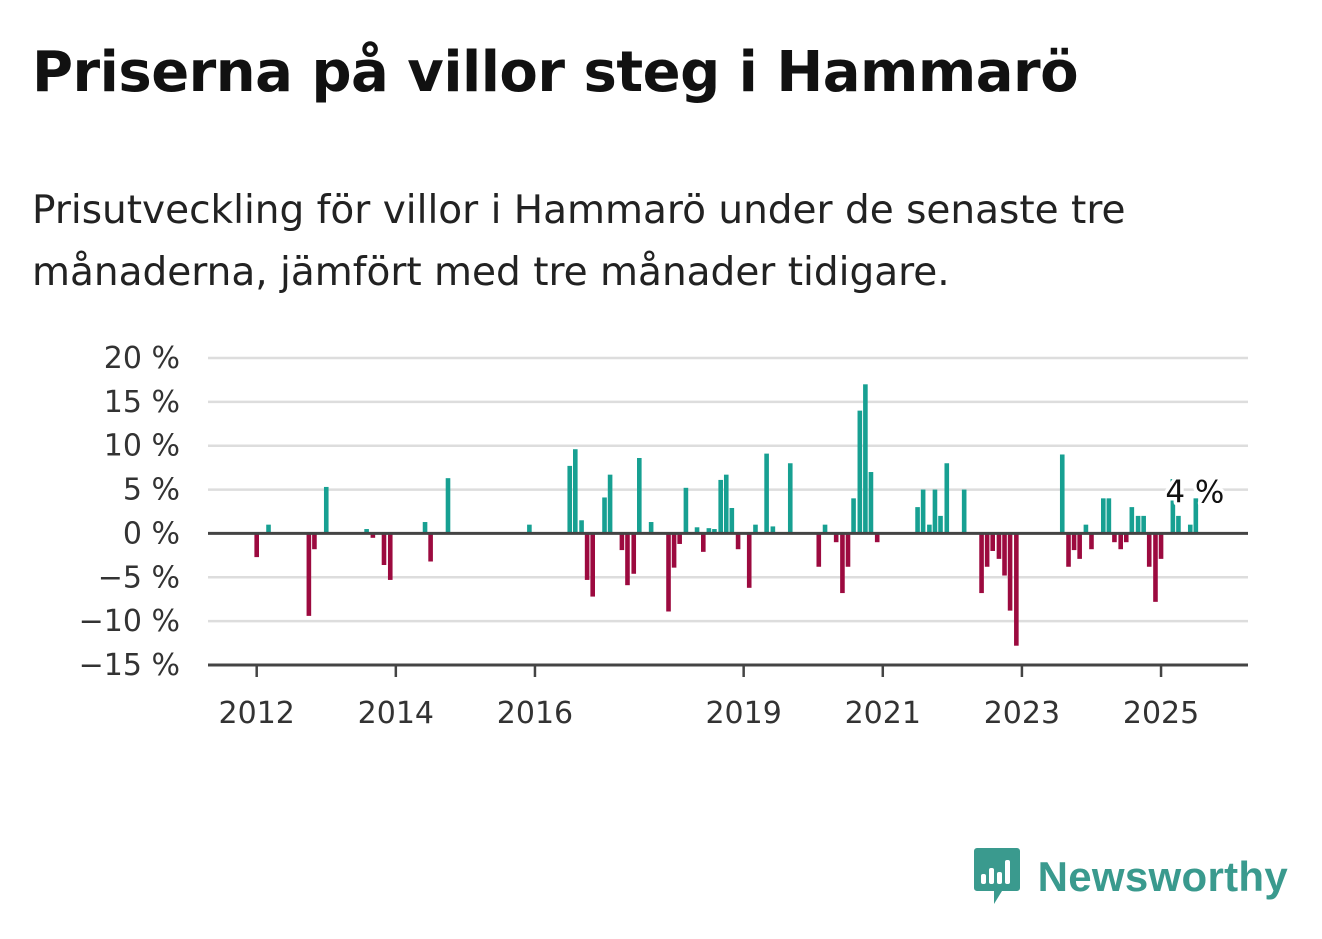  I want to click on x-axis-labels: 2012 2014 2016 2019 2021 2023 2025, so click(709, 713).